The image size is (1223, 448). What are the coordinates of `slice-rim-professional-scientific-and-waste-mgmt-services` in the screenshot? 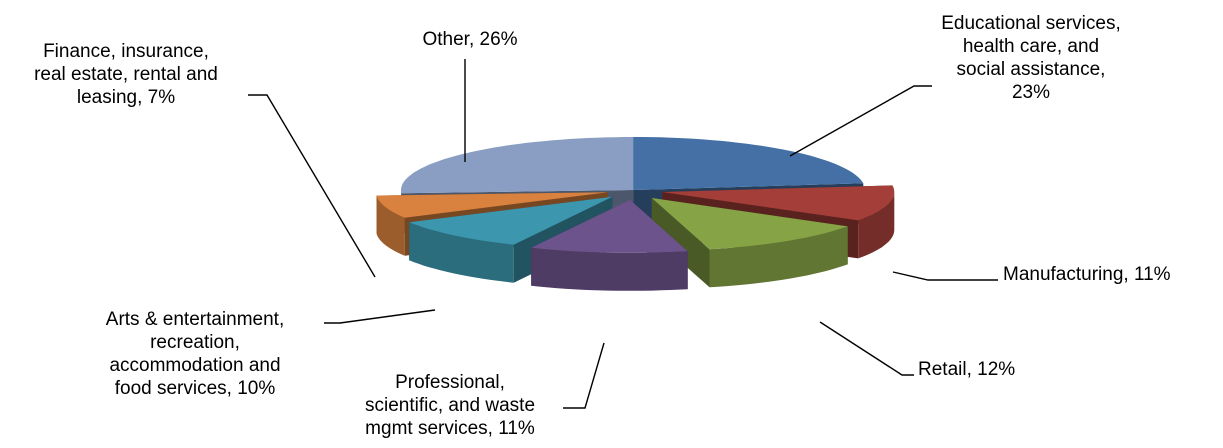 It's located at (609, 269).